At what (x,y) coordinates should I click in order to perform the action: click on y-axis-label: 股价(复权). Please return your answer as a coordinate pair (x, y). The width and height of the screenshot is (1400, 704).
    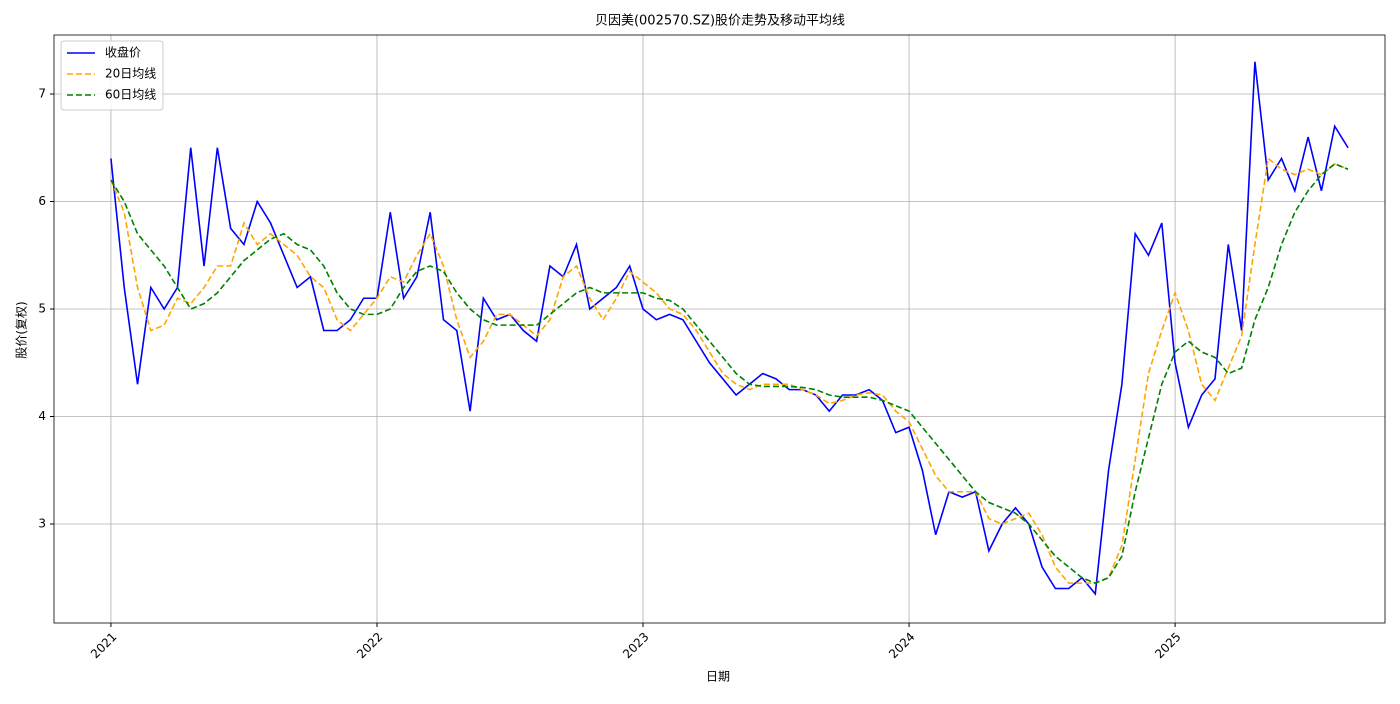
    Looking at the image, I should click on (22, 329).